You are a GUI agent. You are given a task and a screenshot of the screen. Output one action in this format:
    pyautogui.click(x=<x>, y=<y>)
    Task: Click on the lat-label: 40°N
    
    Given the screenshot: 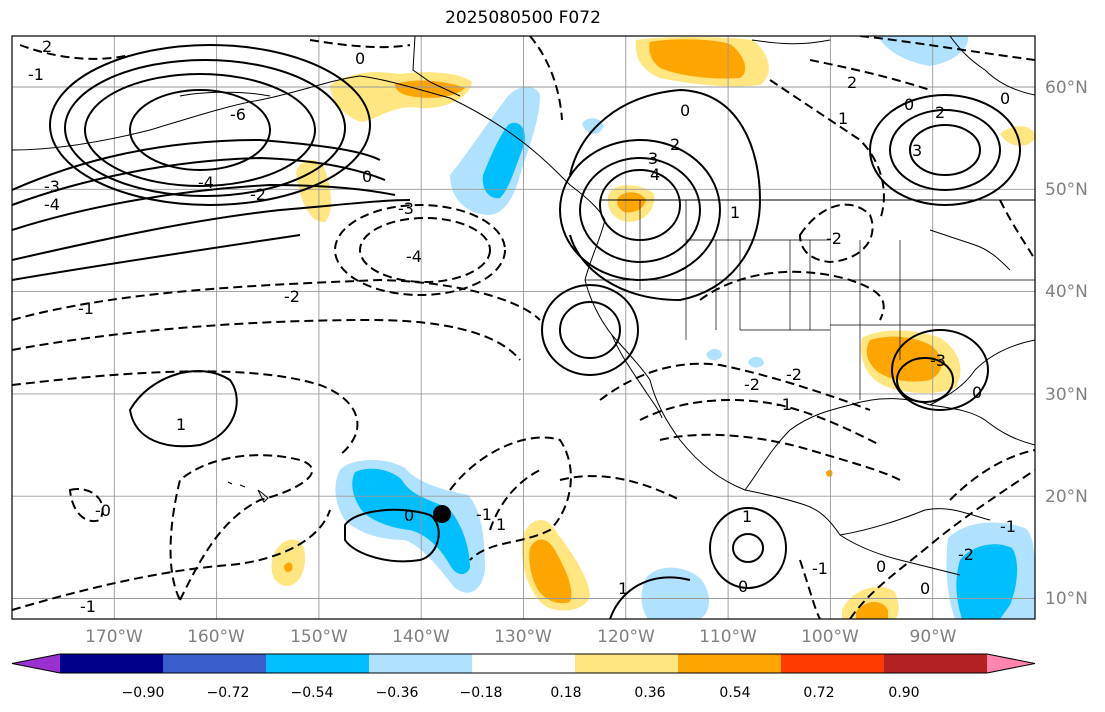 What is the action you would take?
    pyautogui.click(x=1066, y=292)
    